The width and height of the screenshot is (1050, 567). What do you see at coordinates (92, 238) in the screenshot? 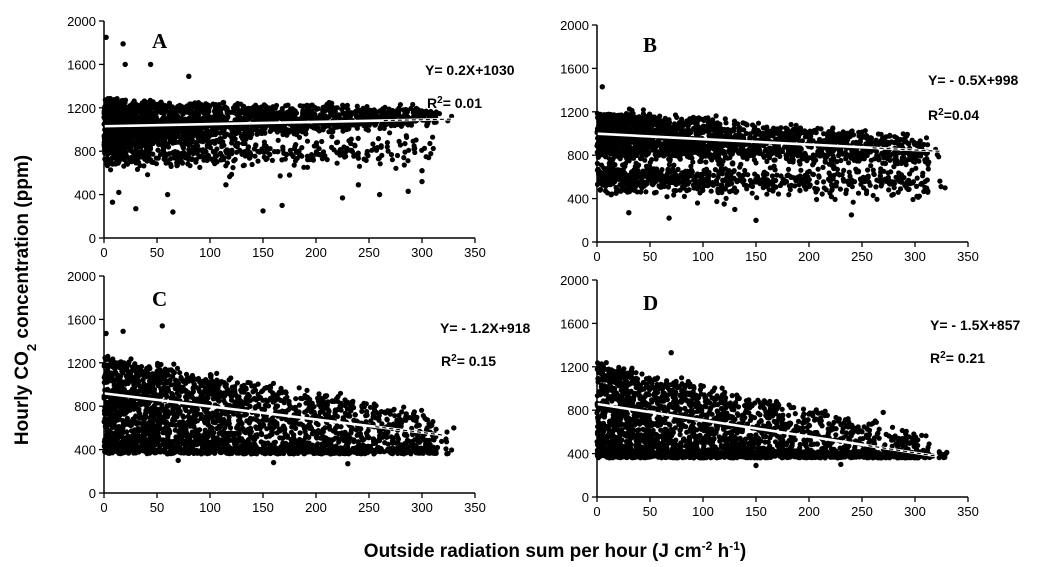
I see `y-tick-label: 0` at bounding box center [92, 238].